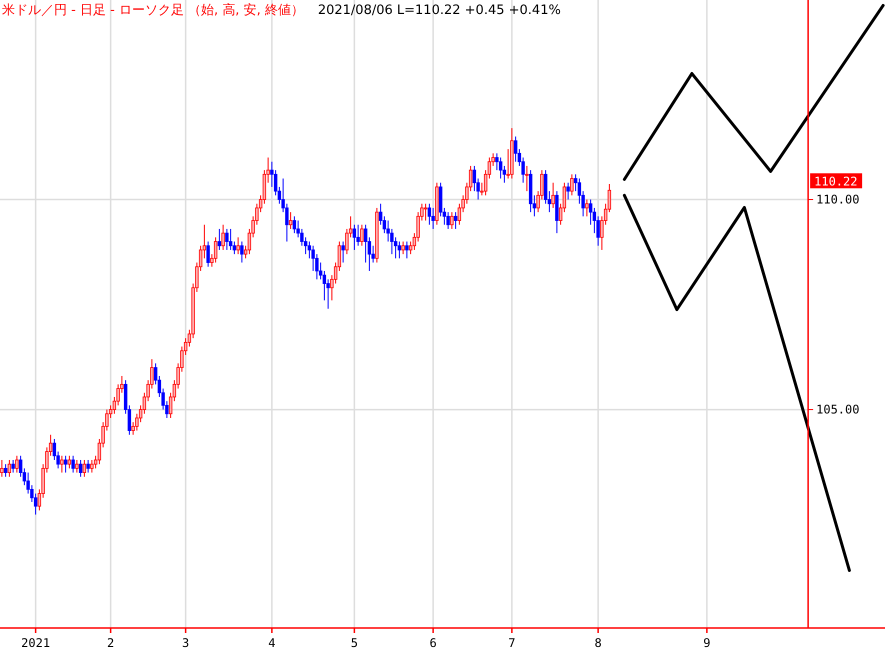 The height and width of the screenshot is (651, 885). I want to click on y-tick-label: 110.00, so click(838, 199).